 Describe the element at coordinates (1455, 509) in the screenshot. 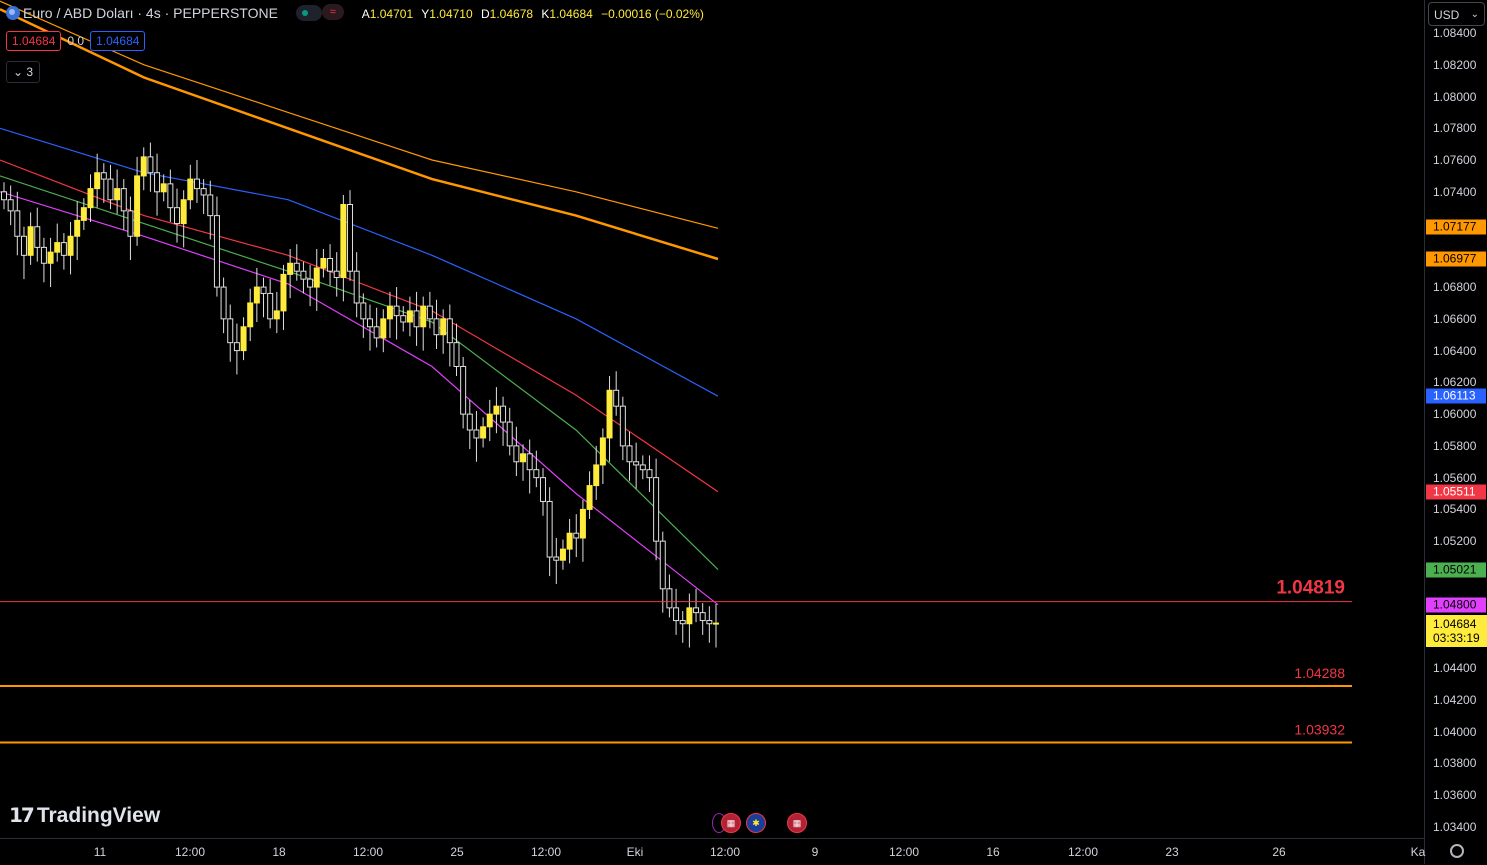

I see `price-tick-label: 1.05400` at that location.